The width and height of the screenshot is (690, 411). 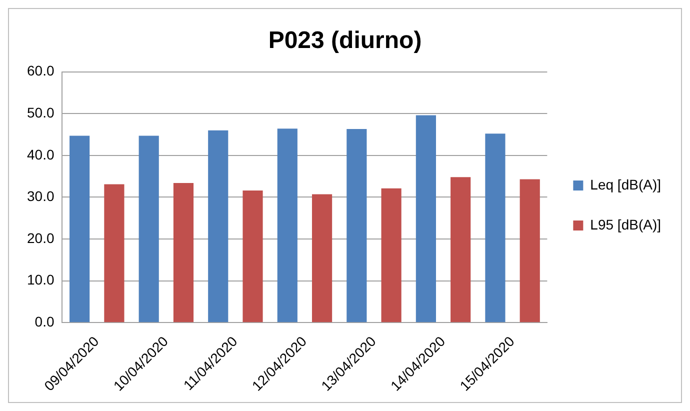 I want to click on chart-title: P023 (diurno), so click(x=345, y=40).